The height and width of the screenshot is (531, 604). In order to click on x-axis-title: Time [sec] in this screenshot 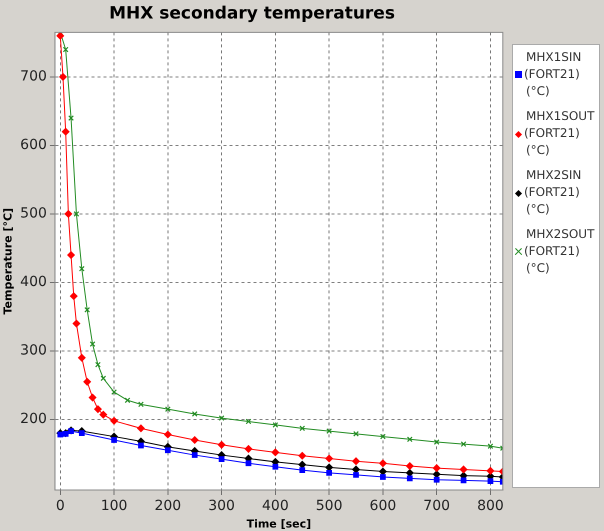, I will do `click(279, 523)`.